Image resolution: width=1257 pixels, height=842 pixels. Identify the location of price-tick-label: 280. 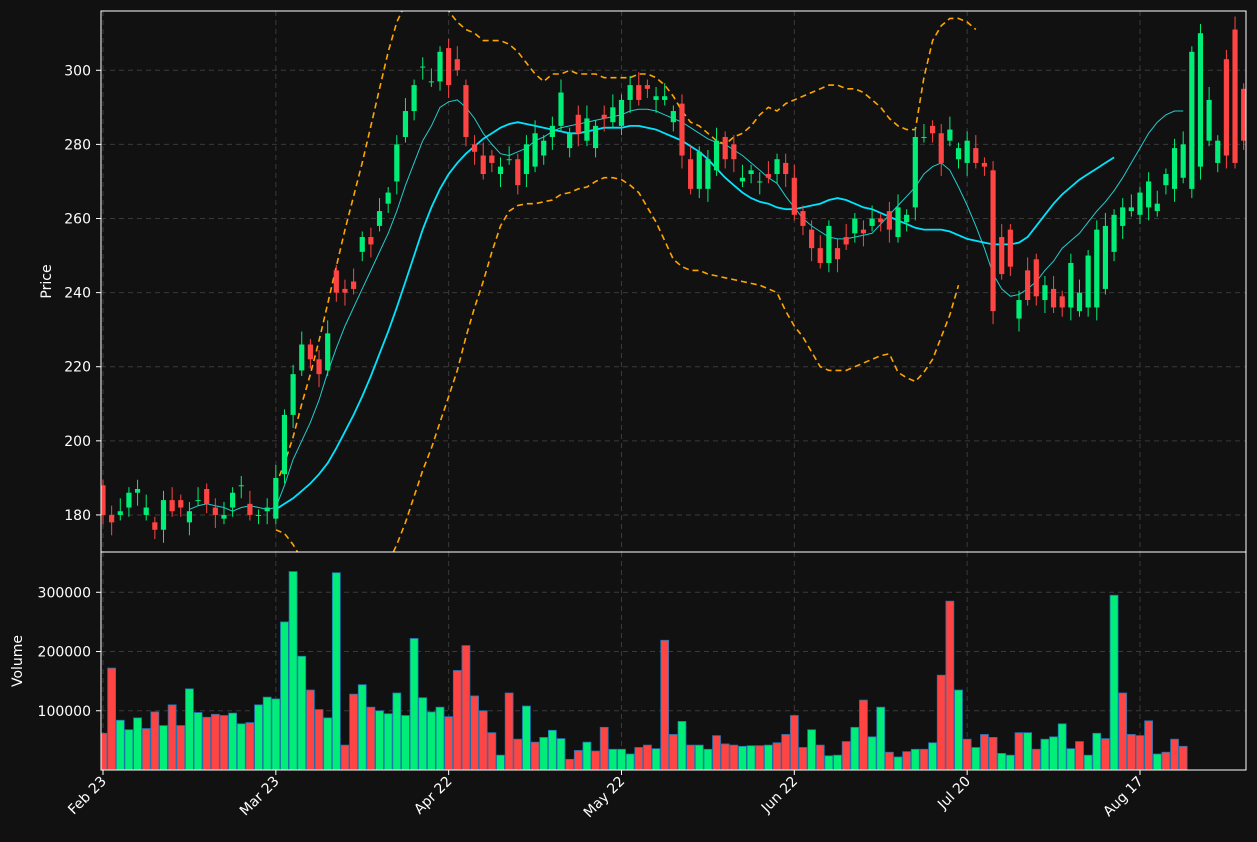
(77, 145).